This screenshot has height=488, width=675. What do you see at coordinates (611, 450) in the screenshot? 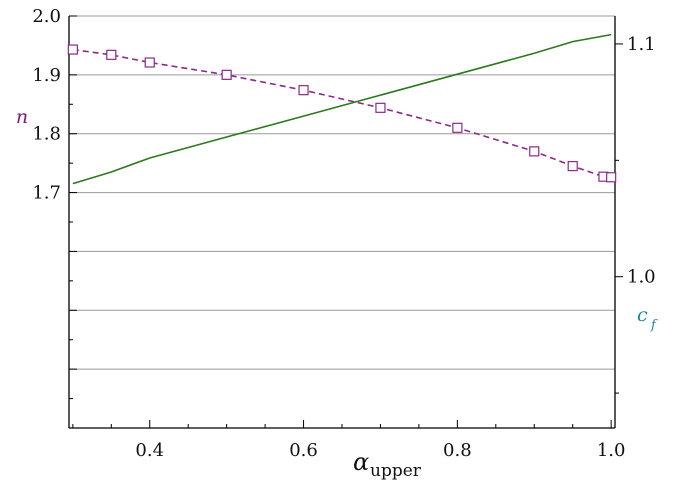
I see `x-tick-label: 1.0` at bounding box center [611, 450].